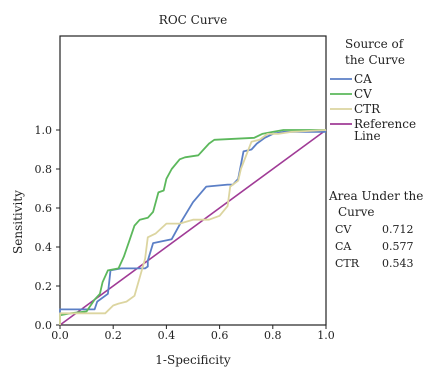  I want to click on legend-title: the Curve, so click(375, 60).